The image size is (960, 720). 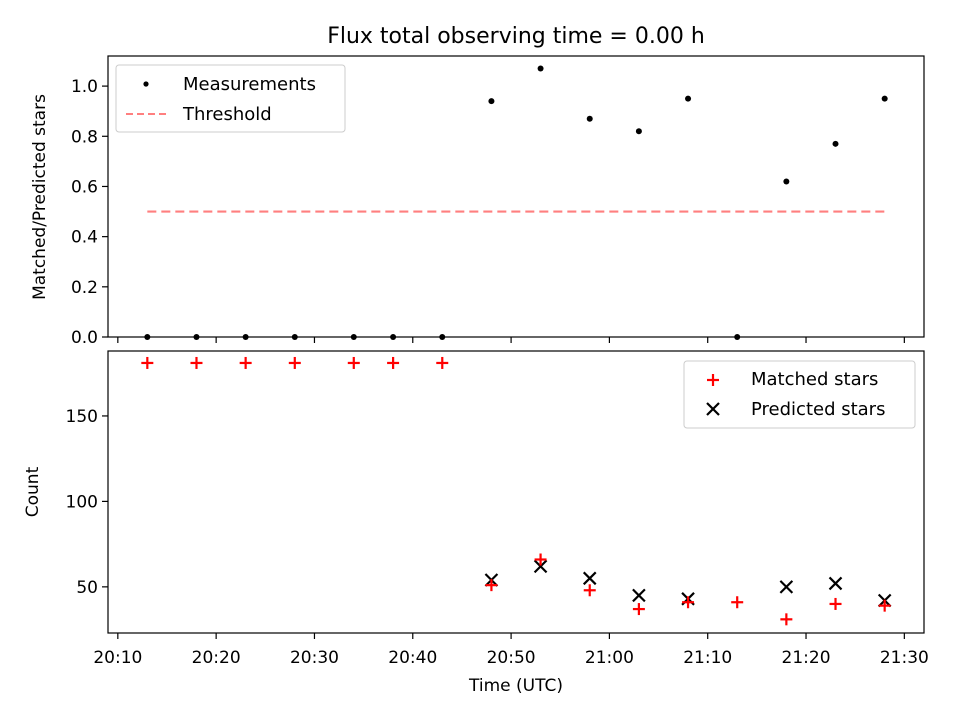 I want to click on top-y-tick-label: 0.4, so click(x=84, y=238).